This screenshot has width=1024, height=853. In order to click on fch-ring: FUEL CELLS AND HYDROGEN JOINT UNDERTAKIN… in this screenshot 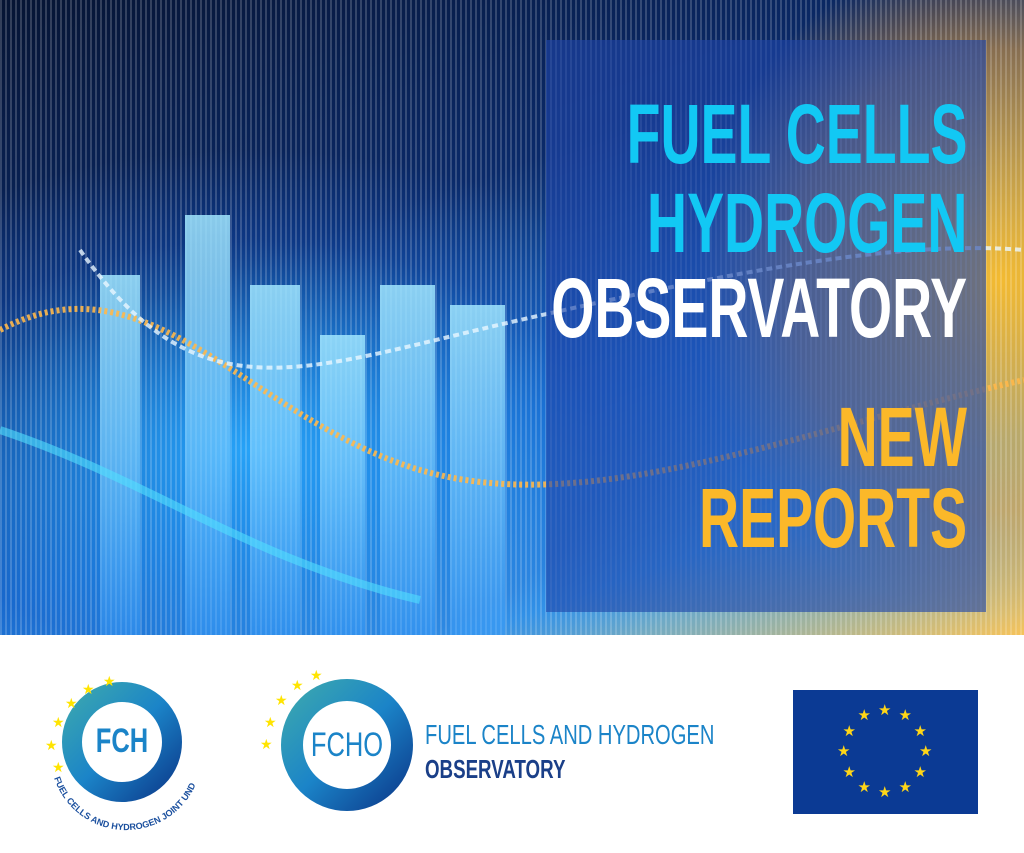, I will do `click(114, 746)`.